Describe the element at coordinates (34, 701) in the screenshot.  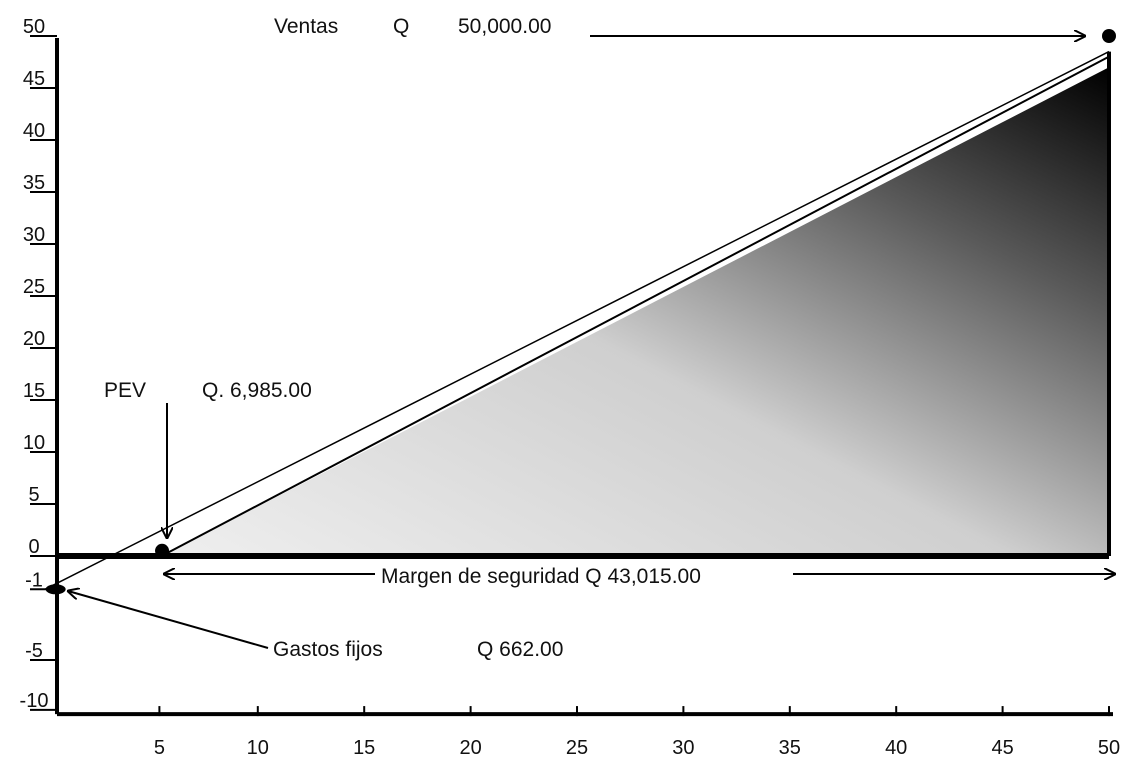
I see `y-tick-label: -10` at that location.